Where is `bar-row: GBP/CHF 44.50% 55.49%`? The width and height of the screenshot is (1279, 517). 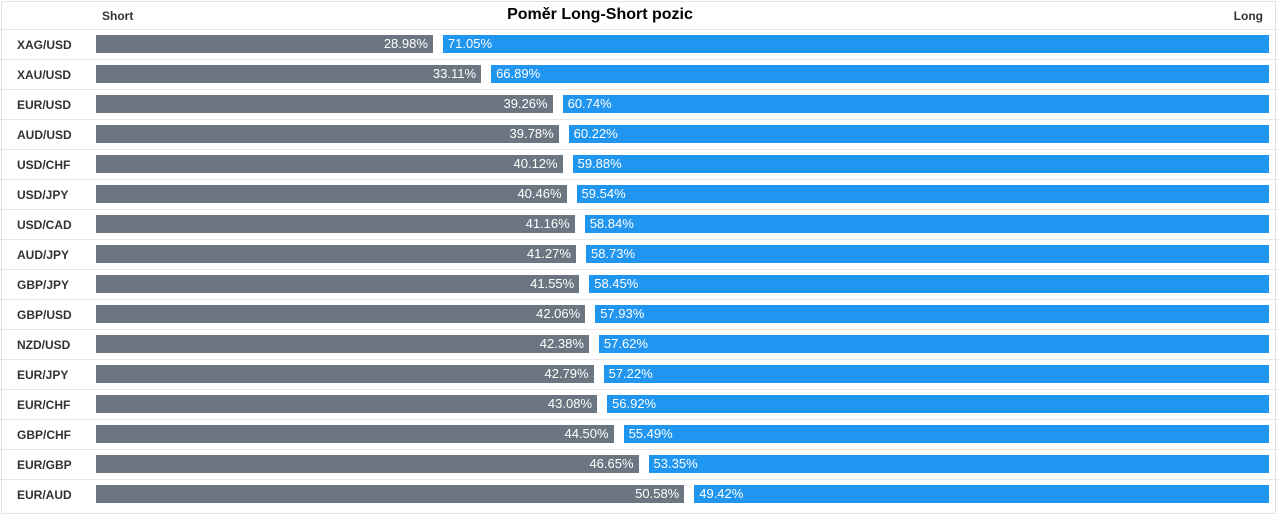
bar-row: GBP/CHF 44.50% 55.49% is located at coordinates (639, 434).